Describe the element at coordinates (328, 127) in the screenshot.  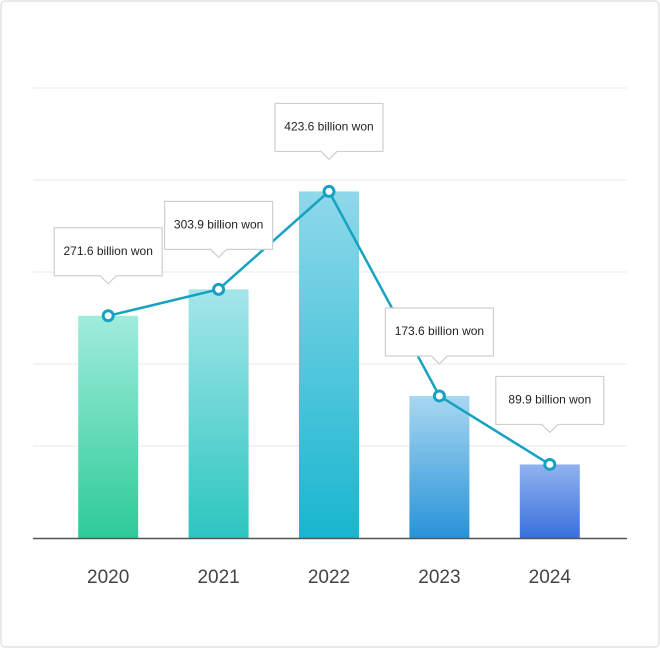
I see `data-label: 423.6 billion won` at that location.